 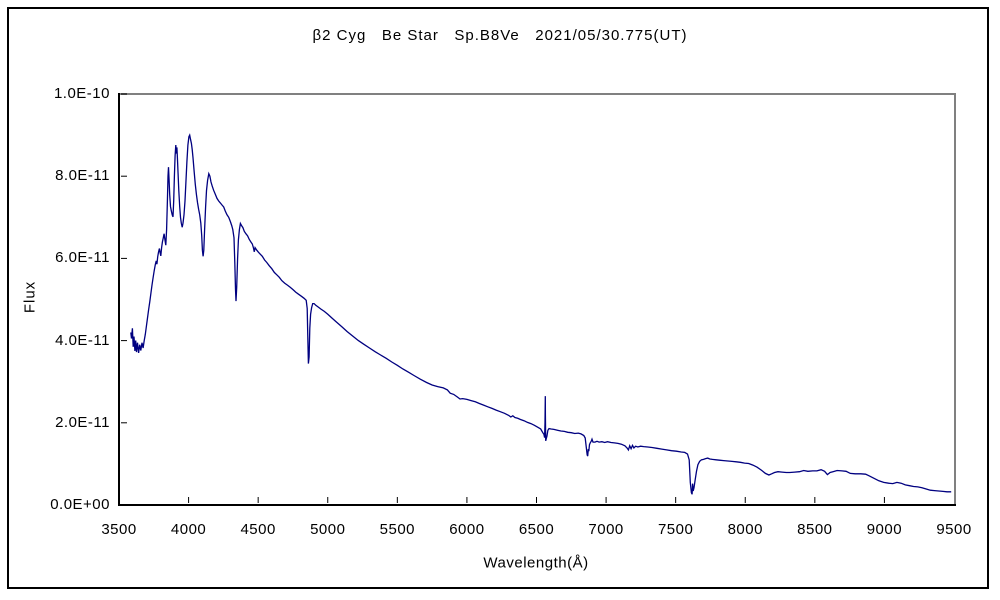 I want to click on x-tick-label: 5500, so click(x=397, y=529).